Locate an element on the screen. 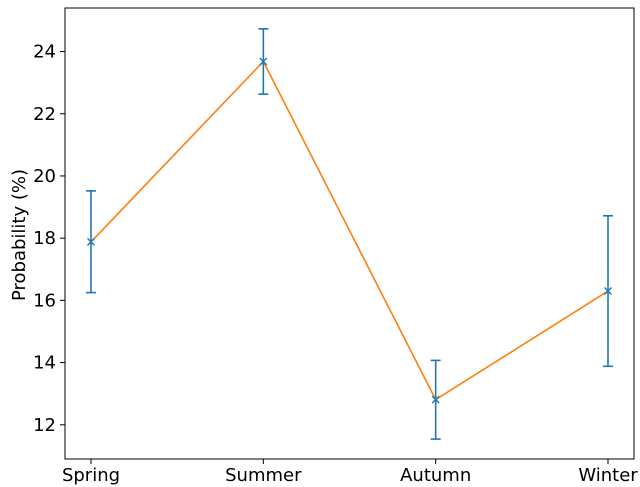 This screenshot has height=487, width=640. x-tick-label: Autumn is located at coordinates (435, 475).